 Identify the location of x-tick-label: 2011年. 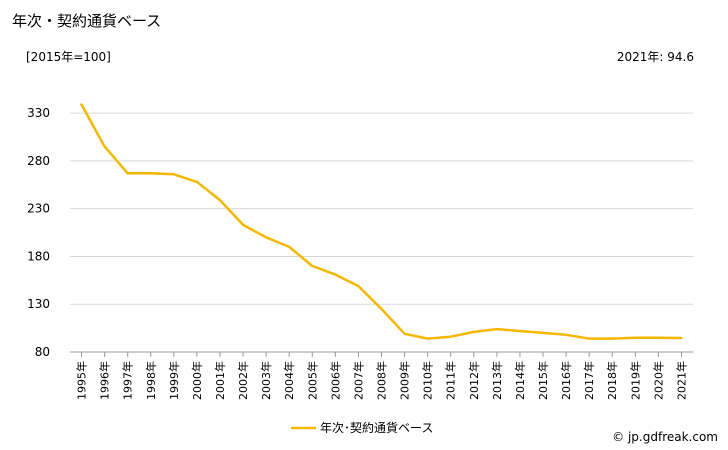
(451, 380).